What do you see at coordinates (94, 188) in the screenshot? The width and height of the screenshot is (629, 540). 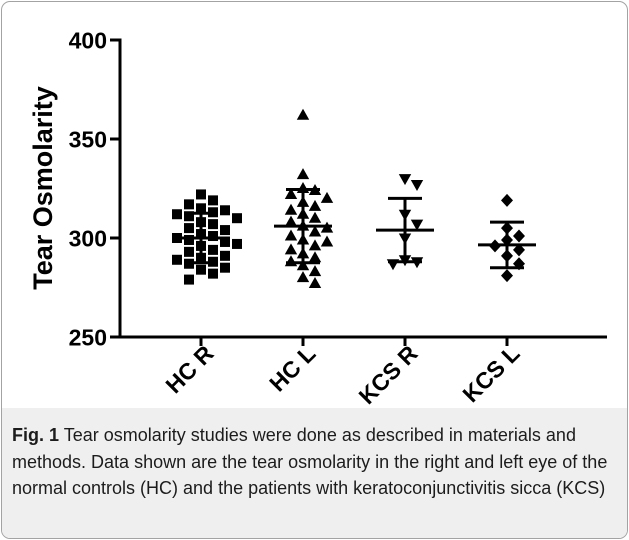 I see `y-axis-ticks: 400 350 300 250` at bounding box center [94, 188].